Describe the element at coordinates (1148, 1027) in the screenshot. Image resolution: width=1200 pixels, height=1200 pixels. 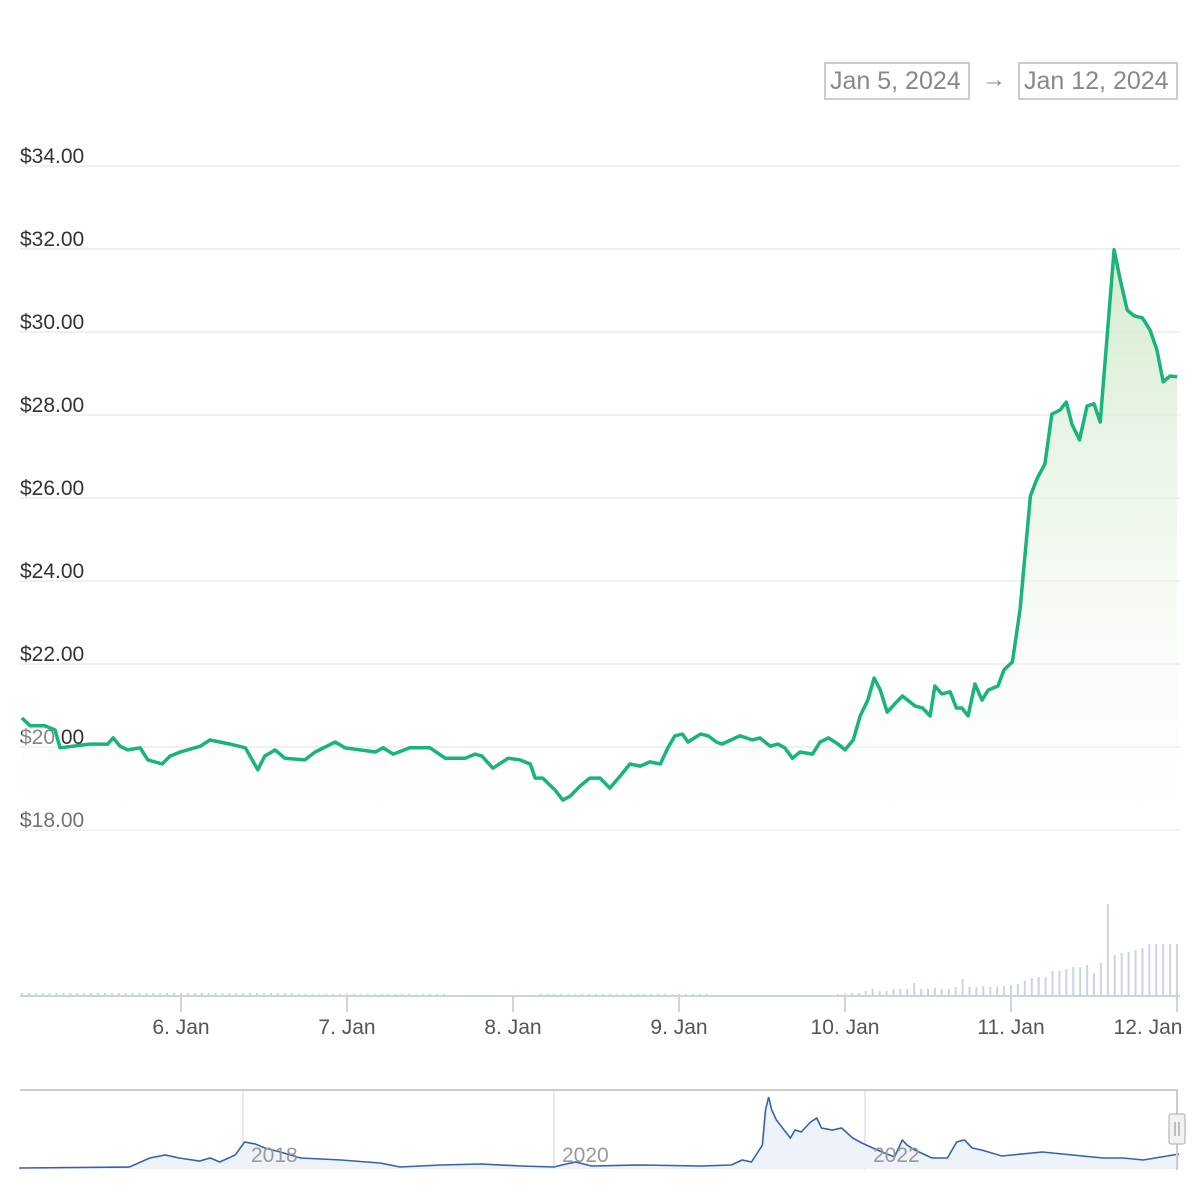
I see `x-tick-label: 12. Jan` at that location.